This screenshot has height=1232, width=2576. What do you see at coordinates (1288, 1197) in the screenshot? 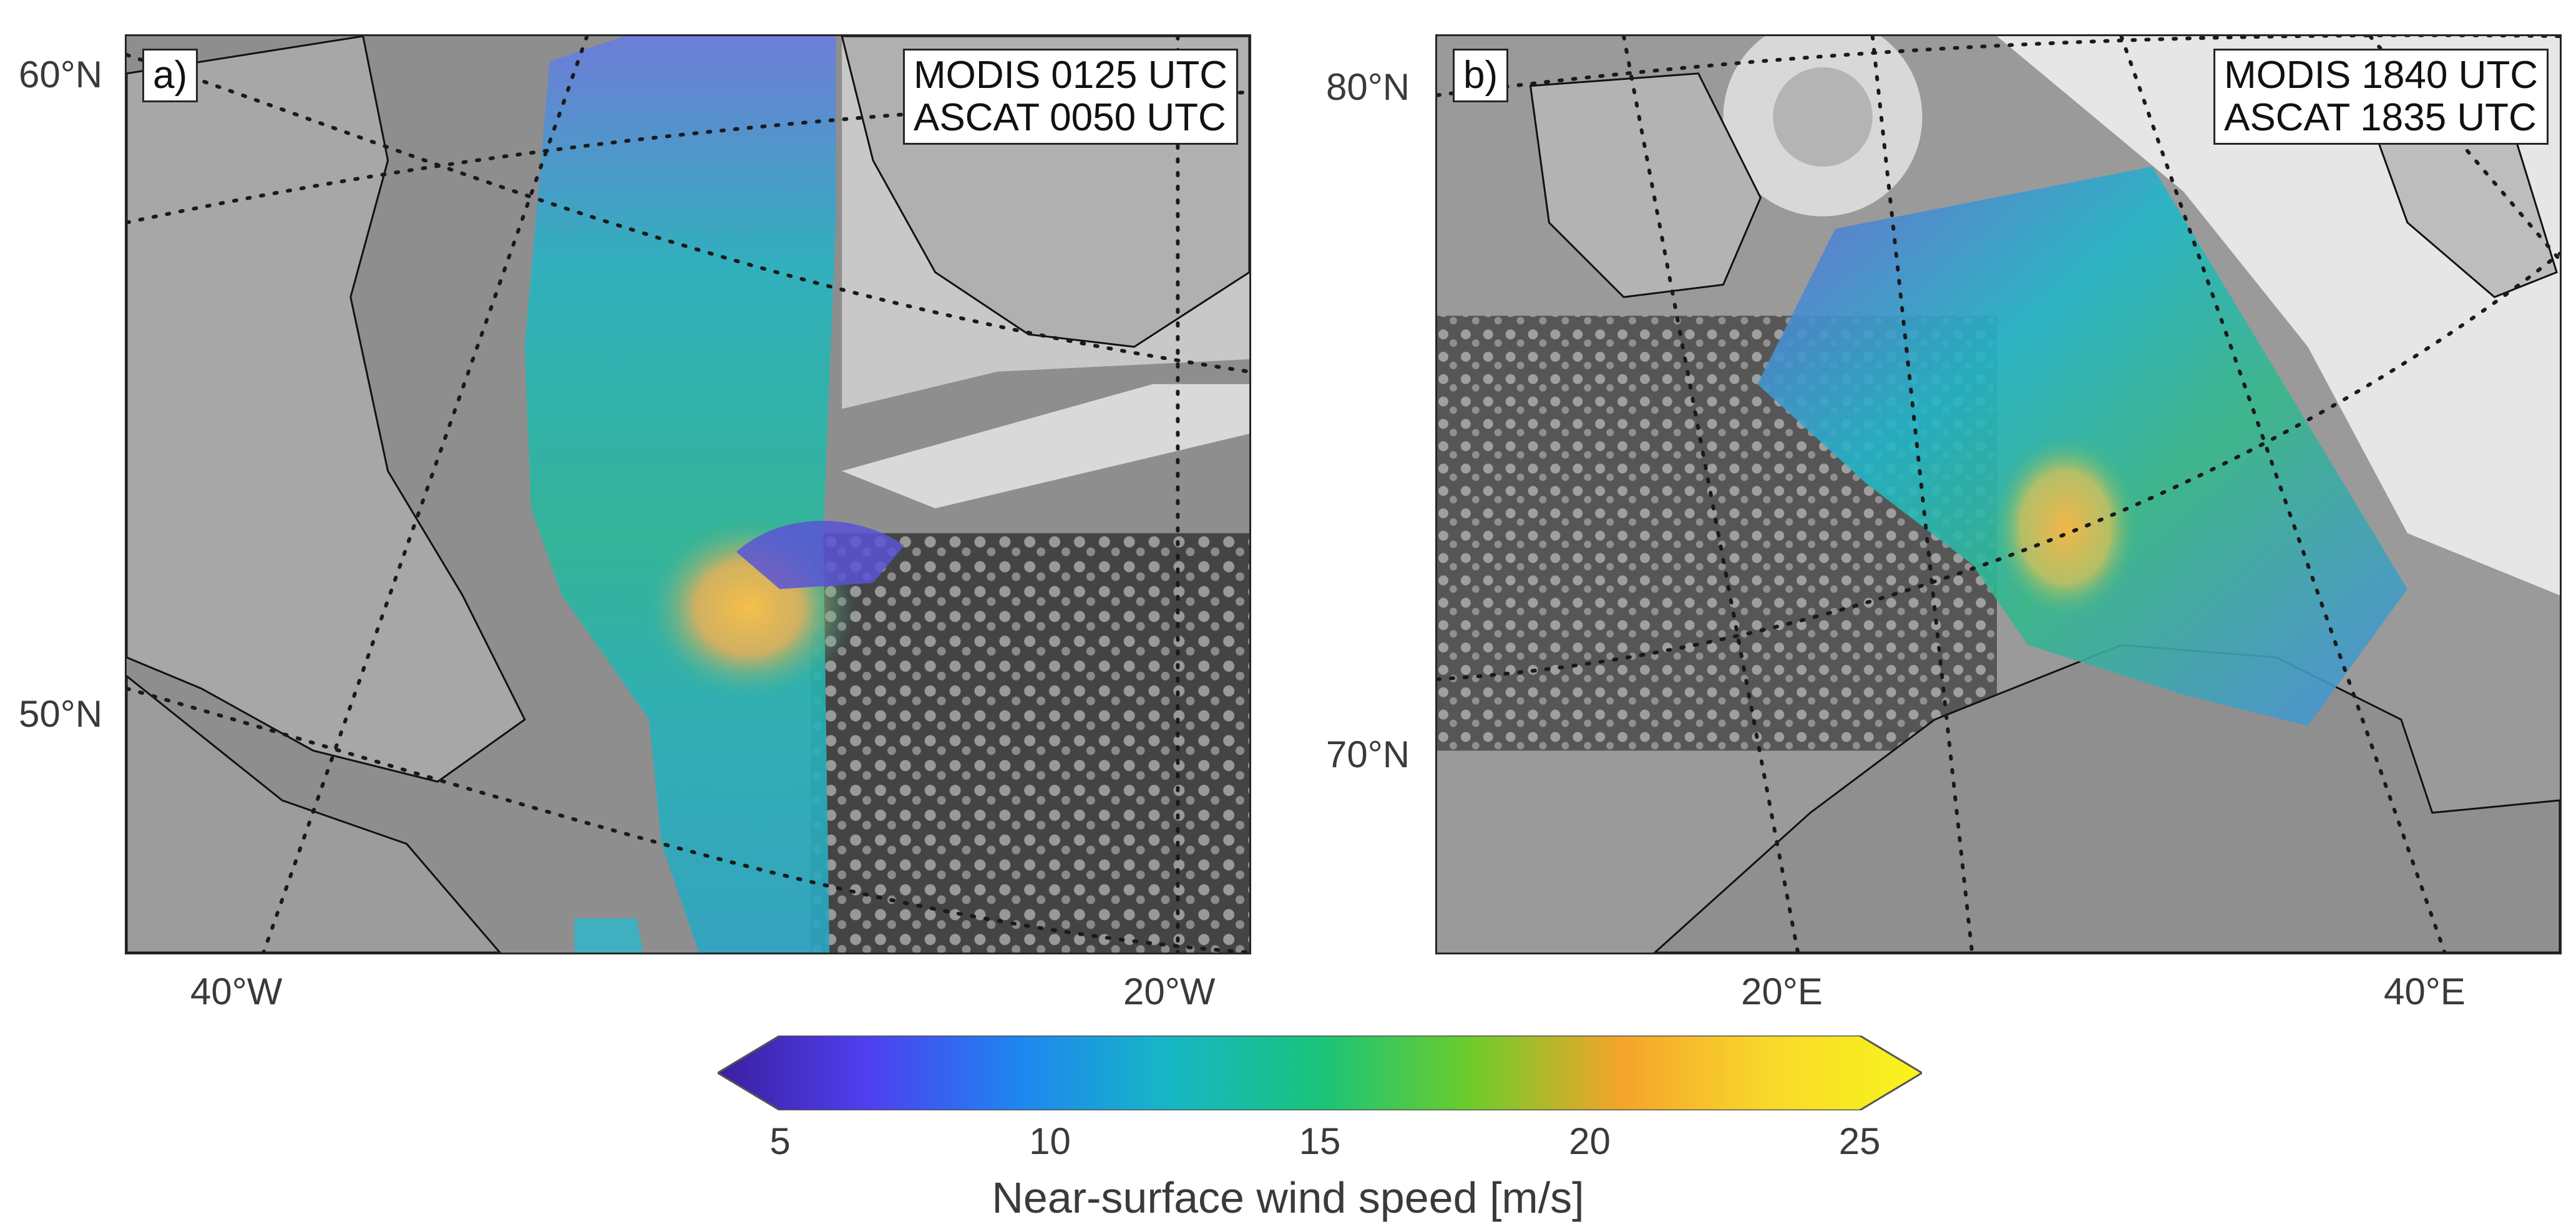
I see `colorbar-title: Near-surface wind speed [m/s]` at bounding box center [1288, 1197].